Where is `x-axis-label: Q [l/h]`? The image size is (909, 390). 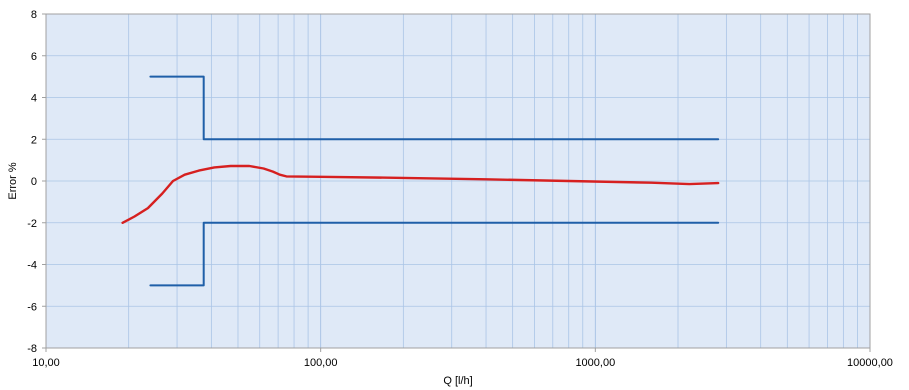
x-axis-label: Q [l/h] is located at coordinates (457, 381).